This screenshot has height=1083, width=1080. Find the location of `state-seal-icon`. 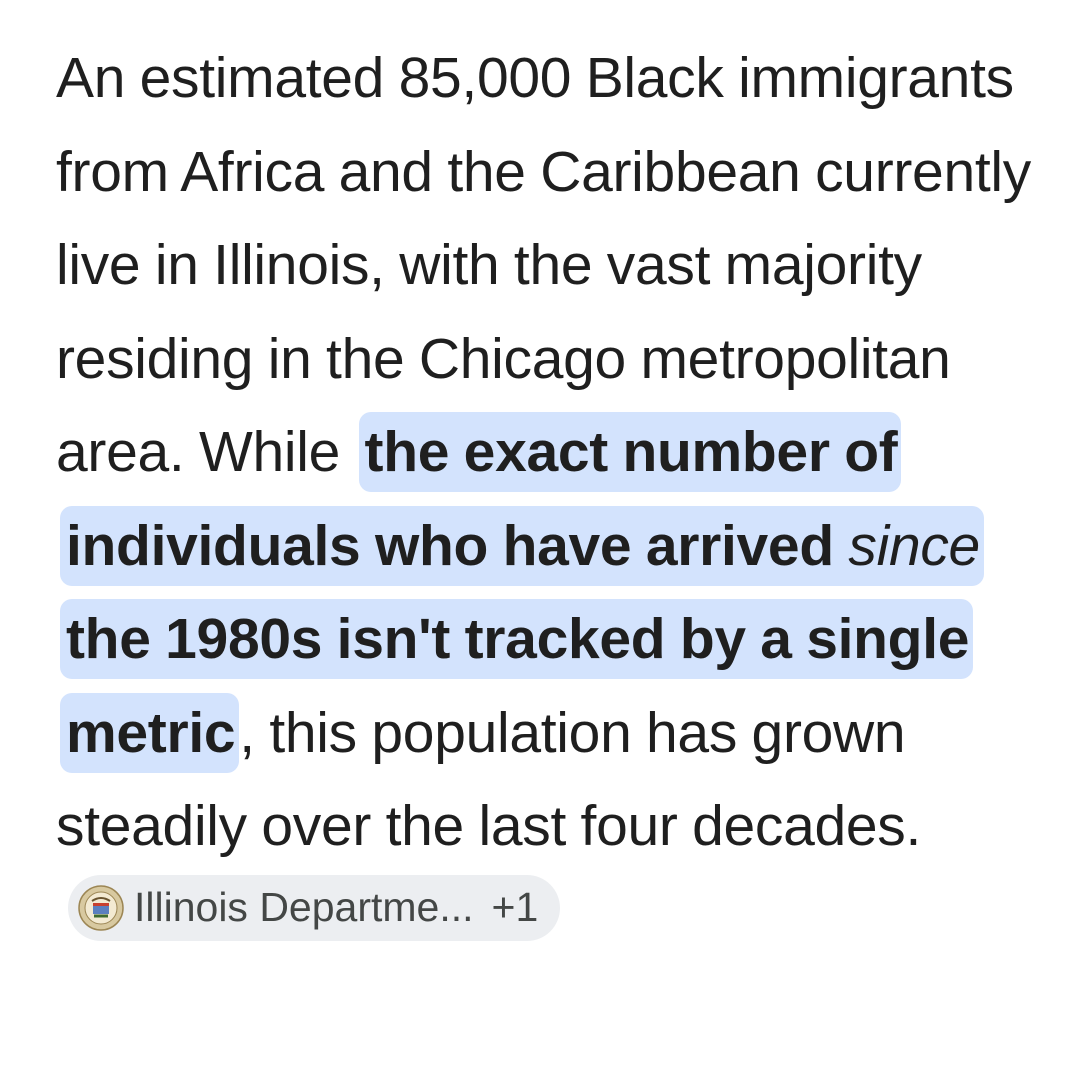

state-seal-icon is located at coordinates (101, 907).